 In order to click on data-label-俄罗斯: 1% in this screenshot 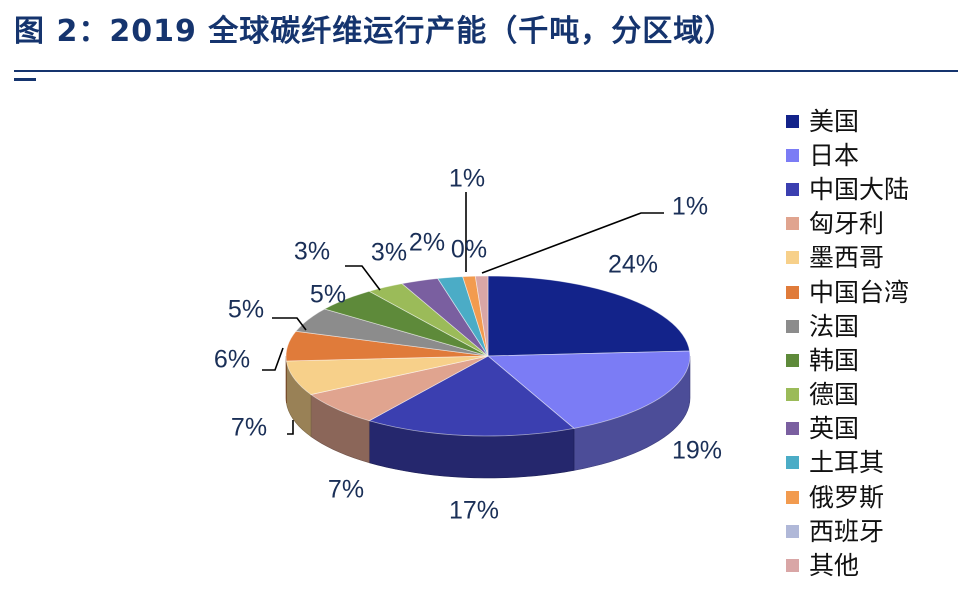, I will do `click(467, 179)`.